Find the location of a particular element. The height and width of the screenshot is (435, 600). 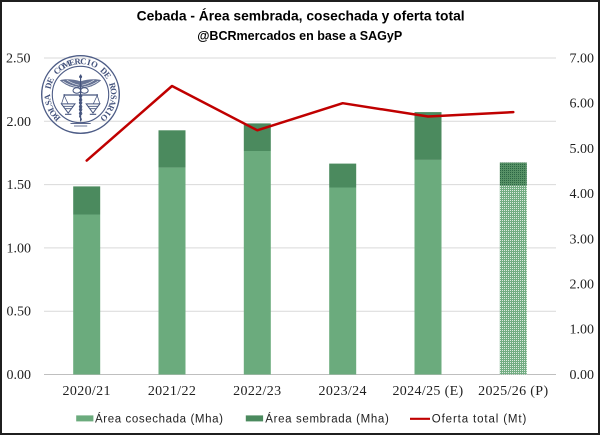

svg-text: L is located at coordinates (50, 108).